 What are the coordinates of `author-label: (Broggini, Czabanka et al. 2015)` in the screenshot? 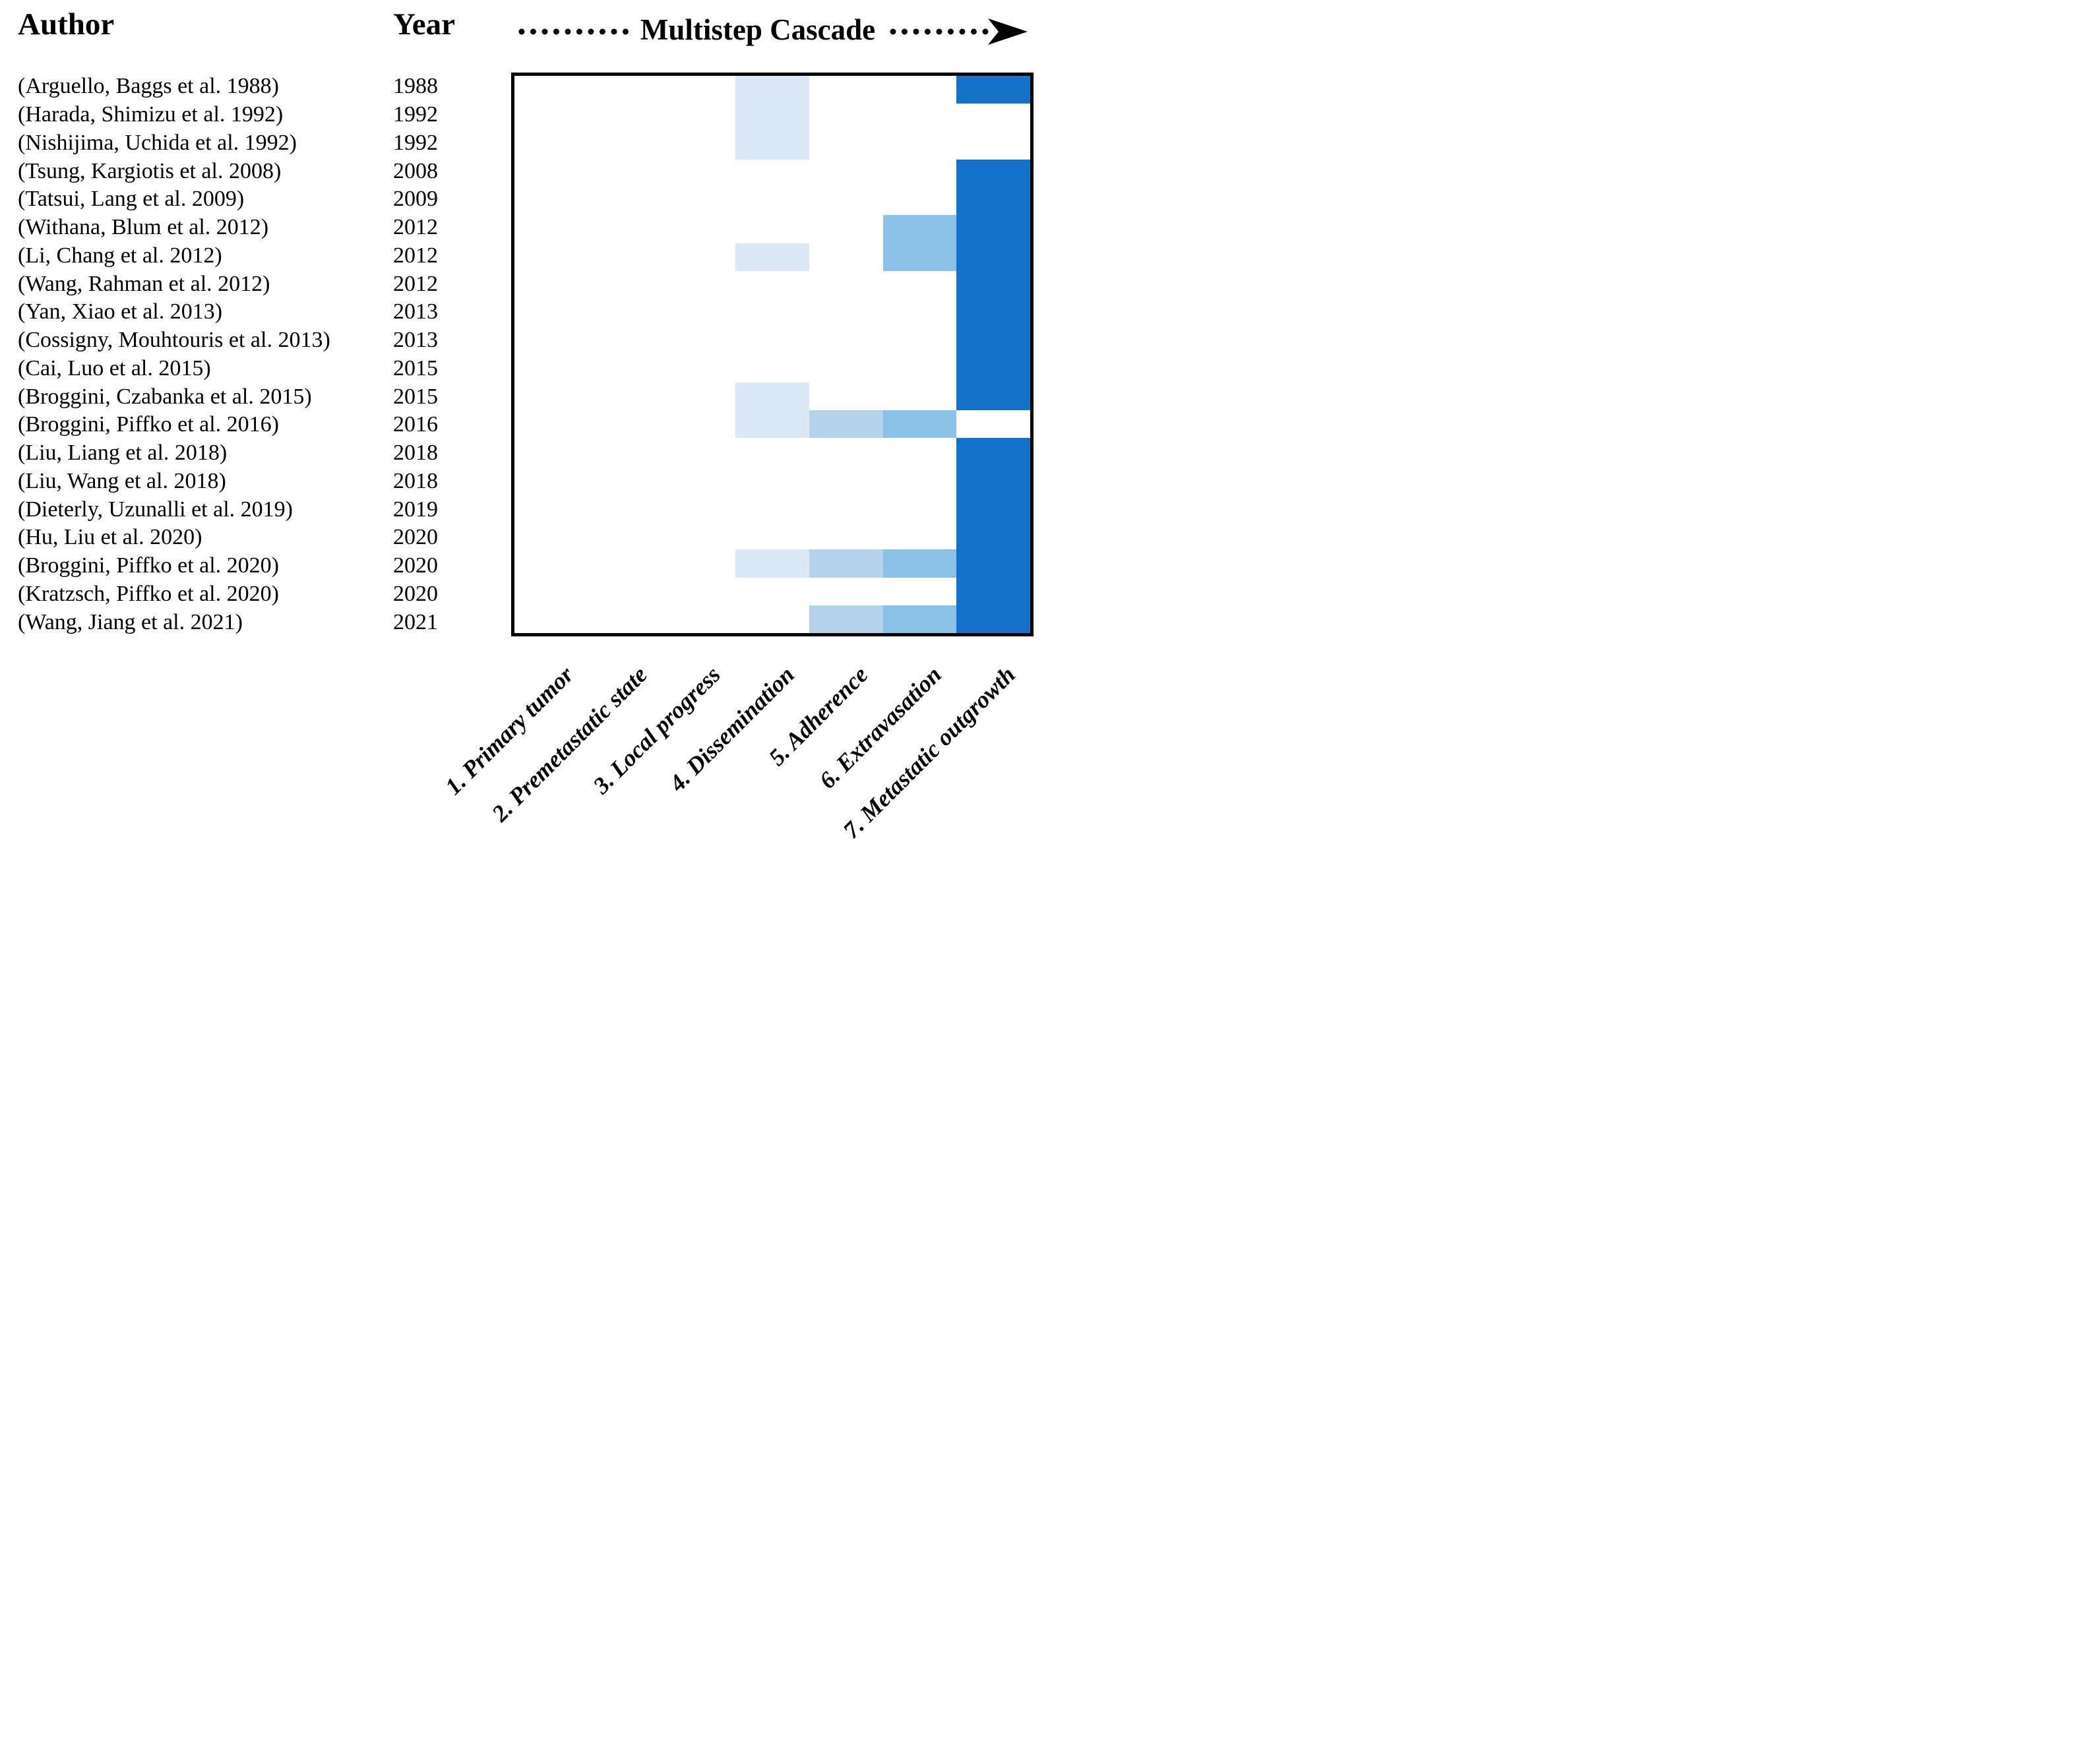 It's located at (165, 396).